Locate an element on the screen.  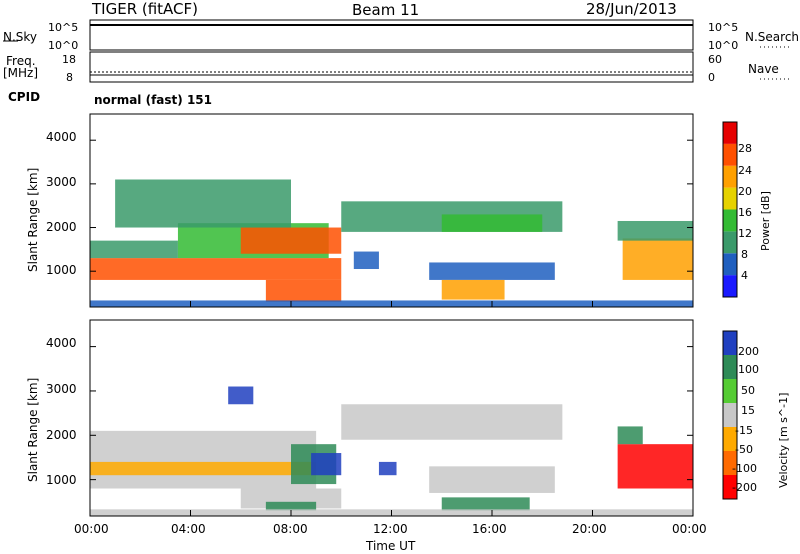
sky-panel-frame is located at coordinates (391, 35).